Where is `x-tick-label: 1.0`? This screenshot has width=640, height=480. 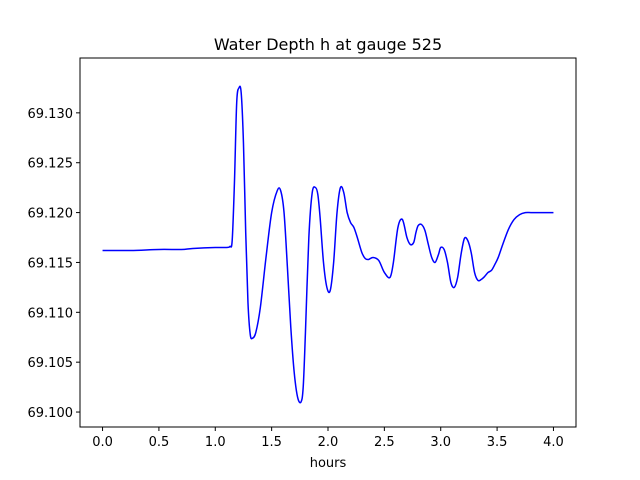 x-tick-label: 1.0 is located at coordinates (215, 442).